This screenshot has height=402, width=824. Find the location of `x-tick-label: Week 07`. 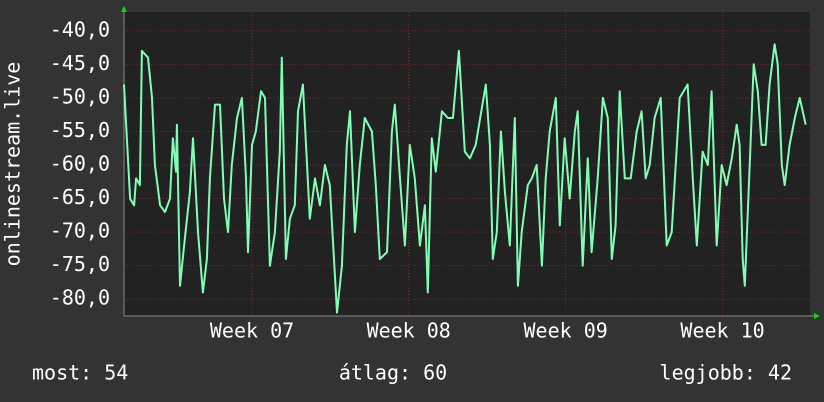

x-tick-label: Week 07 is located at coordinates (252, 331).